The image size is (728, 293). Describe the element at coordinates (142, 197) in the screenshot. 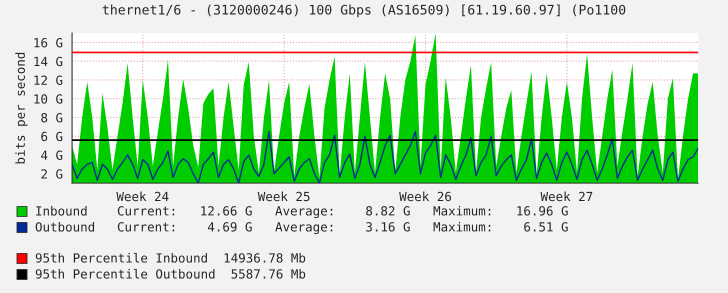

I see `x-tick-label: Week 24` at that location.